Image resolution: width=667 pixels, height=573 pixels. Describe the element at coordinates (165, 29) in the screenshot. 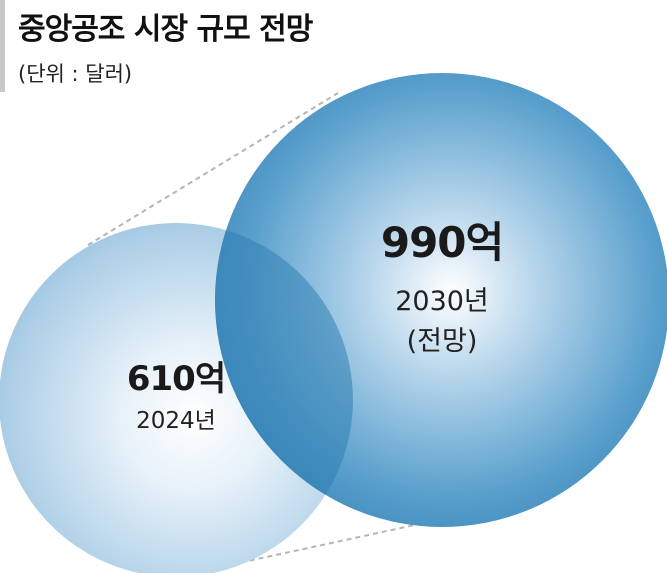

I see `chart-title: 중앙공조 시장 규모 전망` at that location.